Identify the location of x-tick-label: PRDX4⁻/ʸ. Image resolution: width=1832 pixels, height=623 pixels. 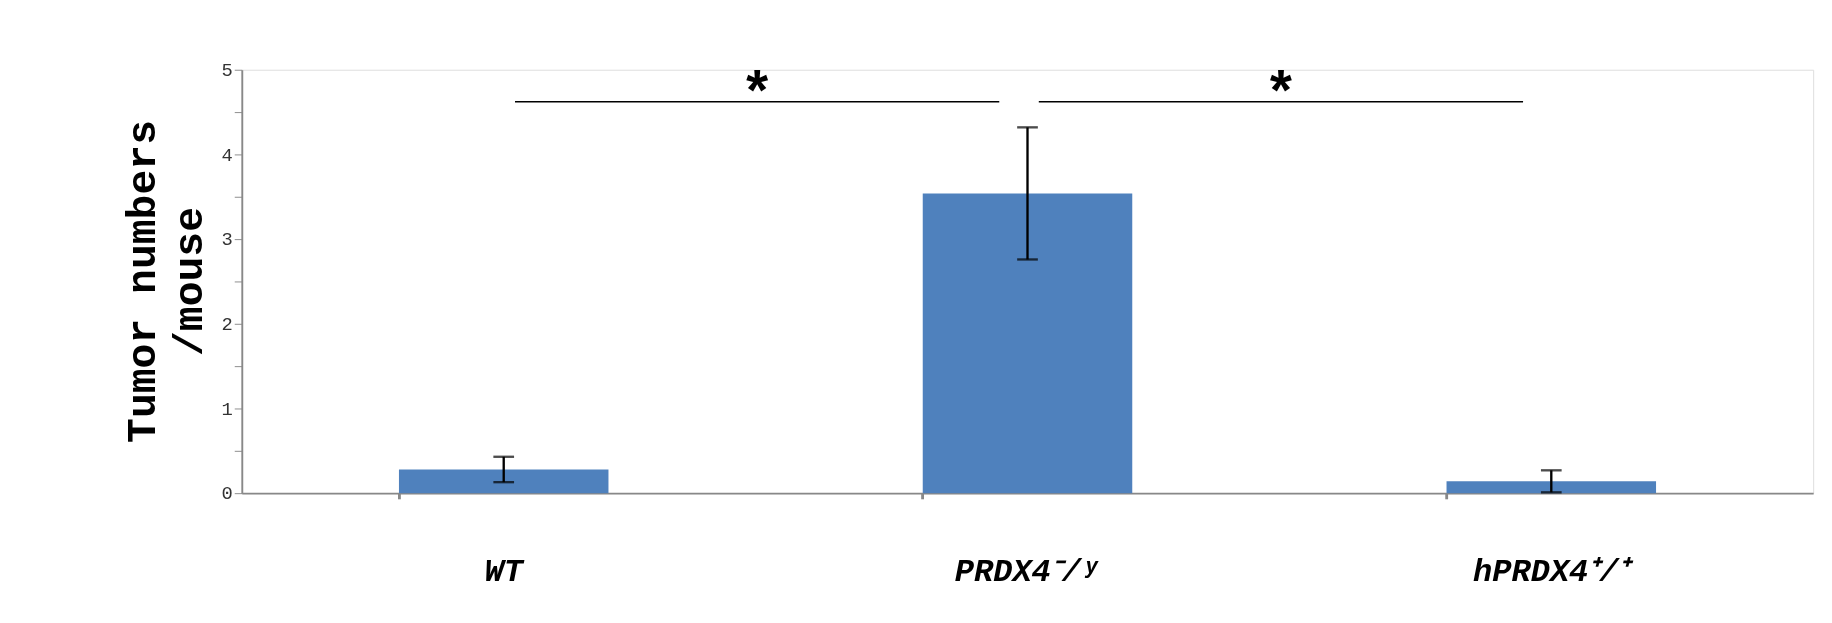
(1027, 573).